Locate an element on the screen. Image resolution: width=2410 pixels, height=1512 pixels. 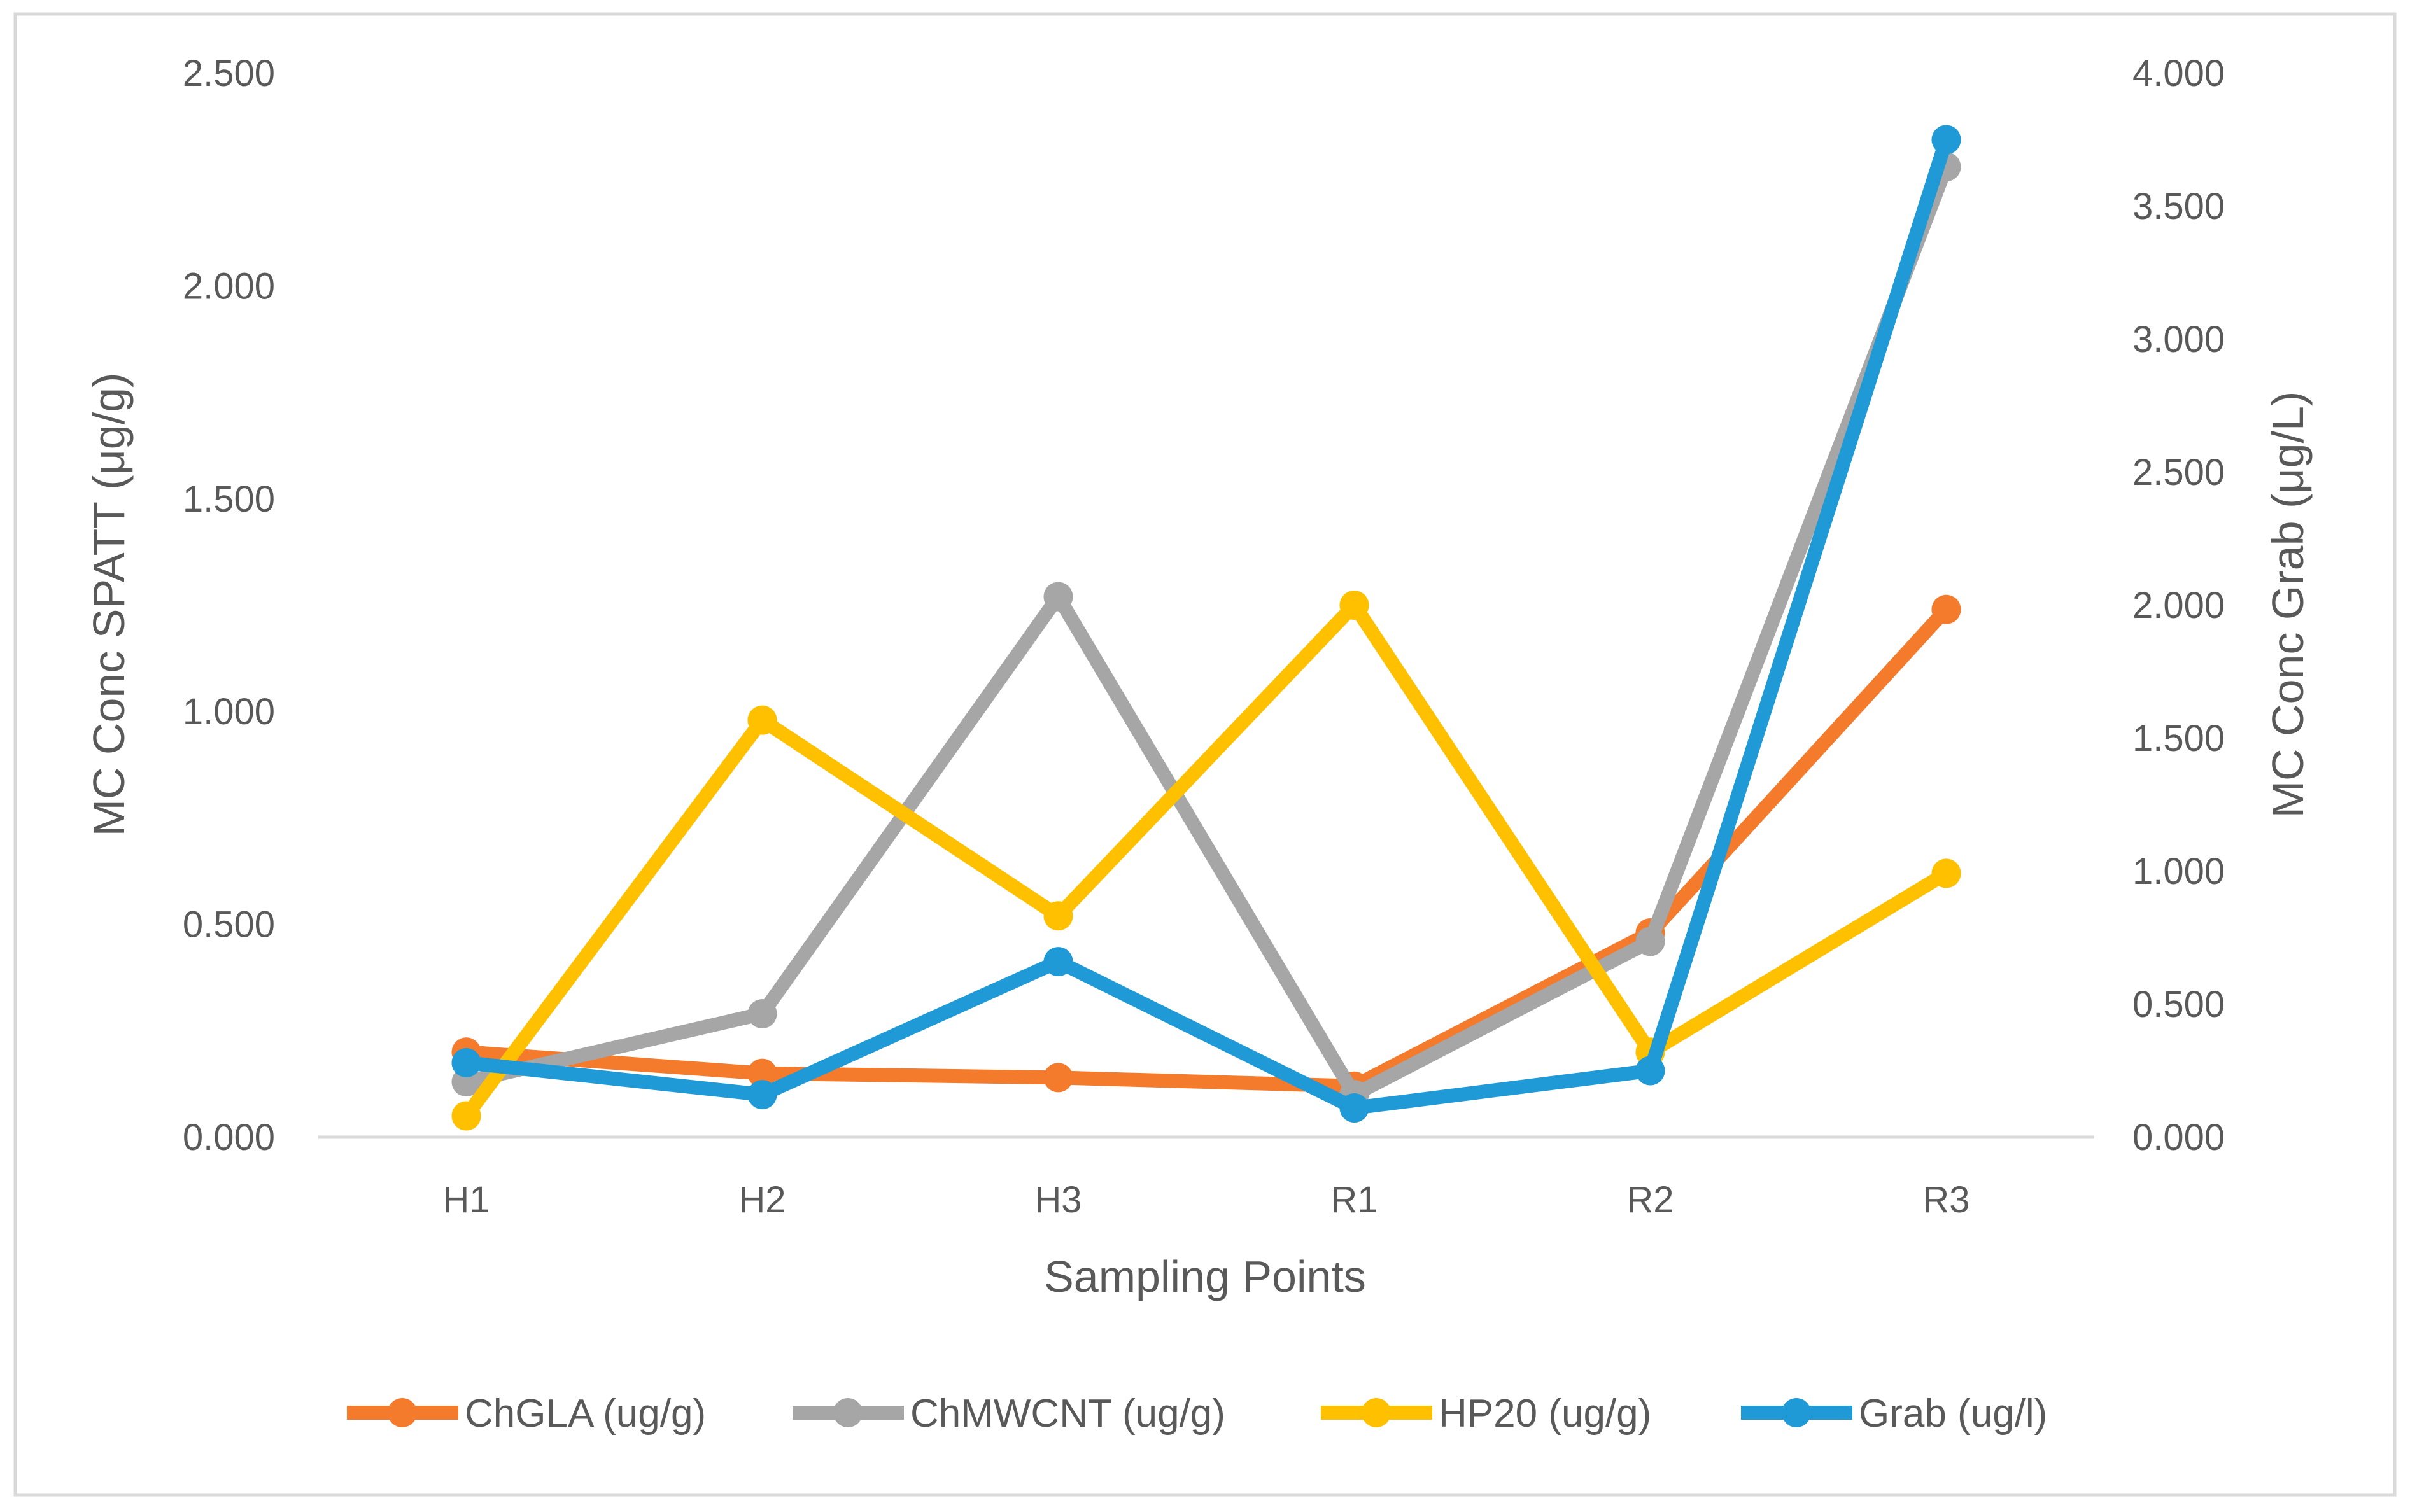
y2-tick-label: 3.000 is located at coordinates (2178, 339).